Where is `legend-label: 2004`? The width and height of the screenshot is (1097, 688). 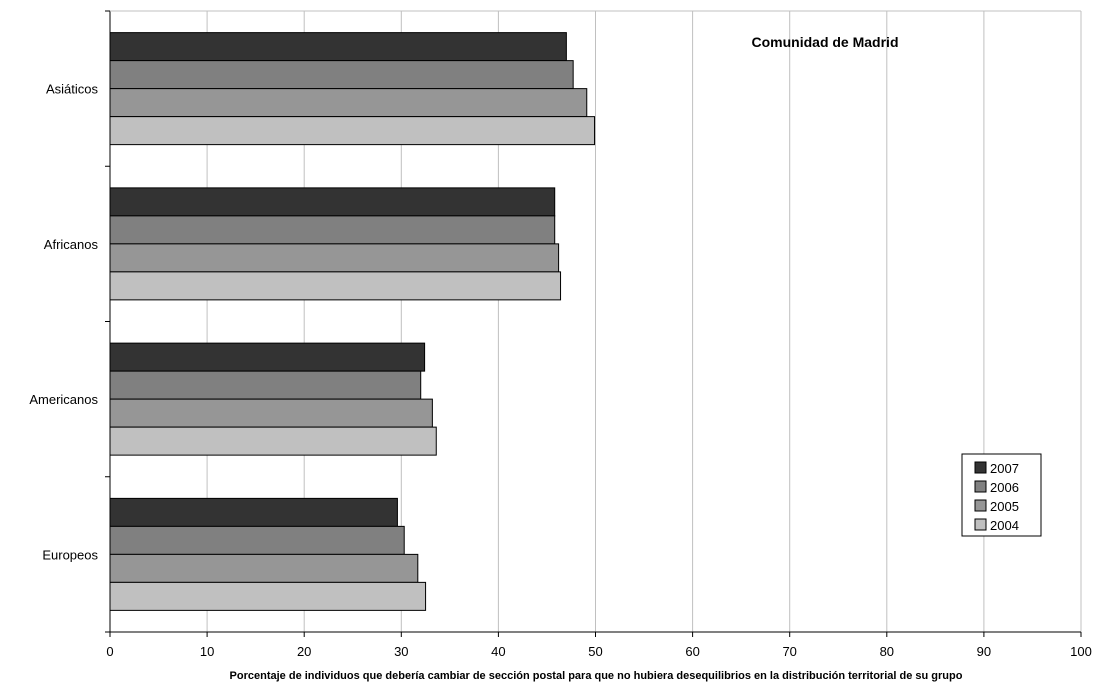
legend-label: 2004 is located at coordinates (1004, 525).